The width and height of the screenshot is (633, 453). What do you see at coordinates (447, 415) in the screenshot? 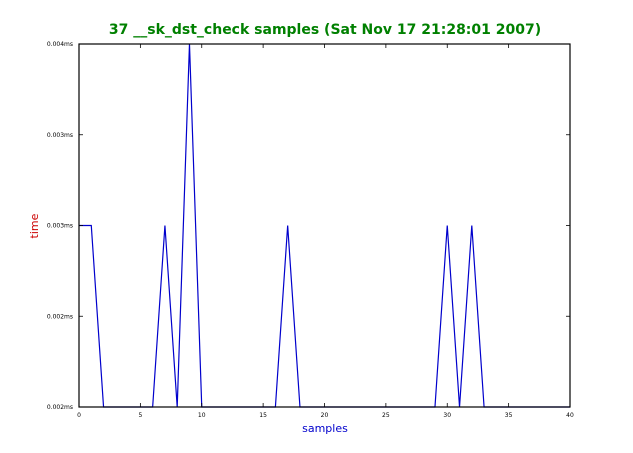
I see `x-tick-label: 30` at bounding box center [447, 415].